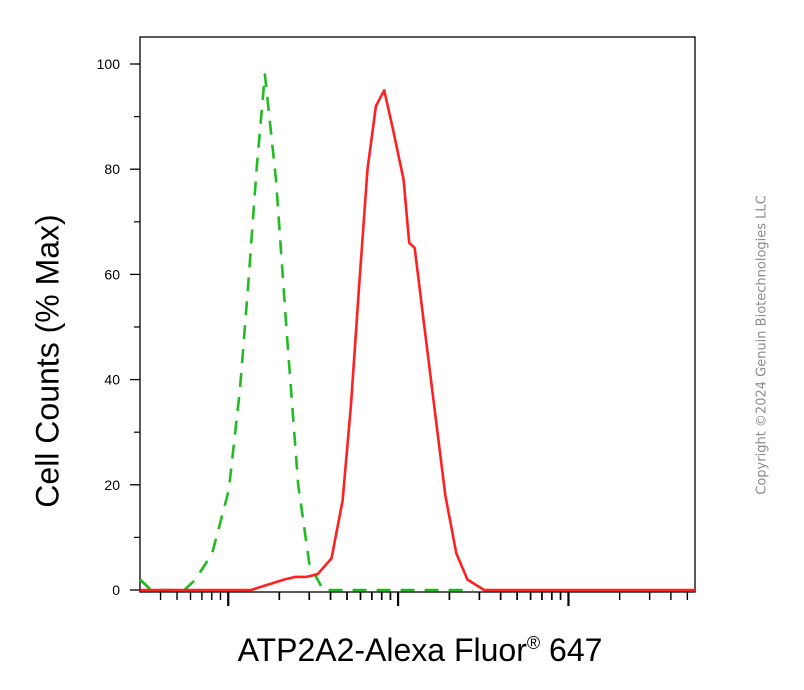 This screenshot has width=804, height=690. What do you see at coordinates (109, 64) in the screenshot?
I see `y-tick-label: 100` at bounding box center [109, 64].